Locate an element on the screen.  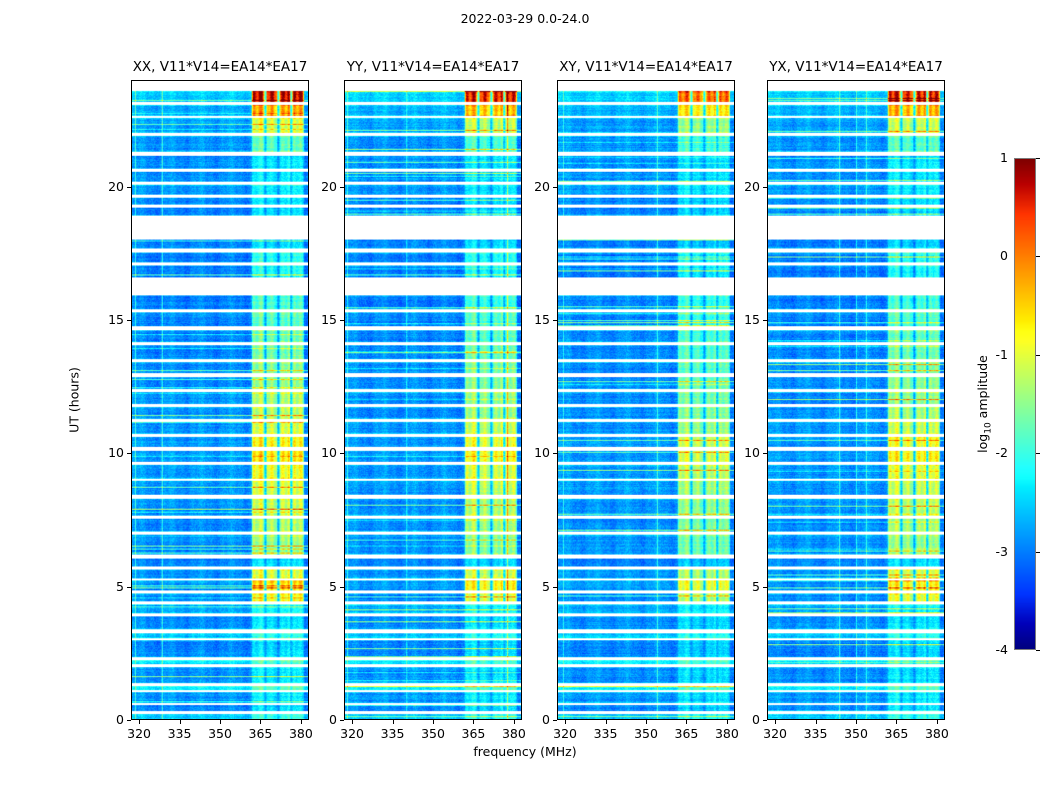
spectrum-panel-xy is located at coordinates (646, 400).